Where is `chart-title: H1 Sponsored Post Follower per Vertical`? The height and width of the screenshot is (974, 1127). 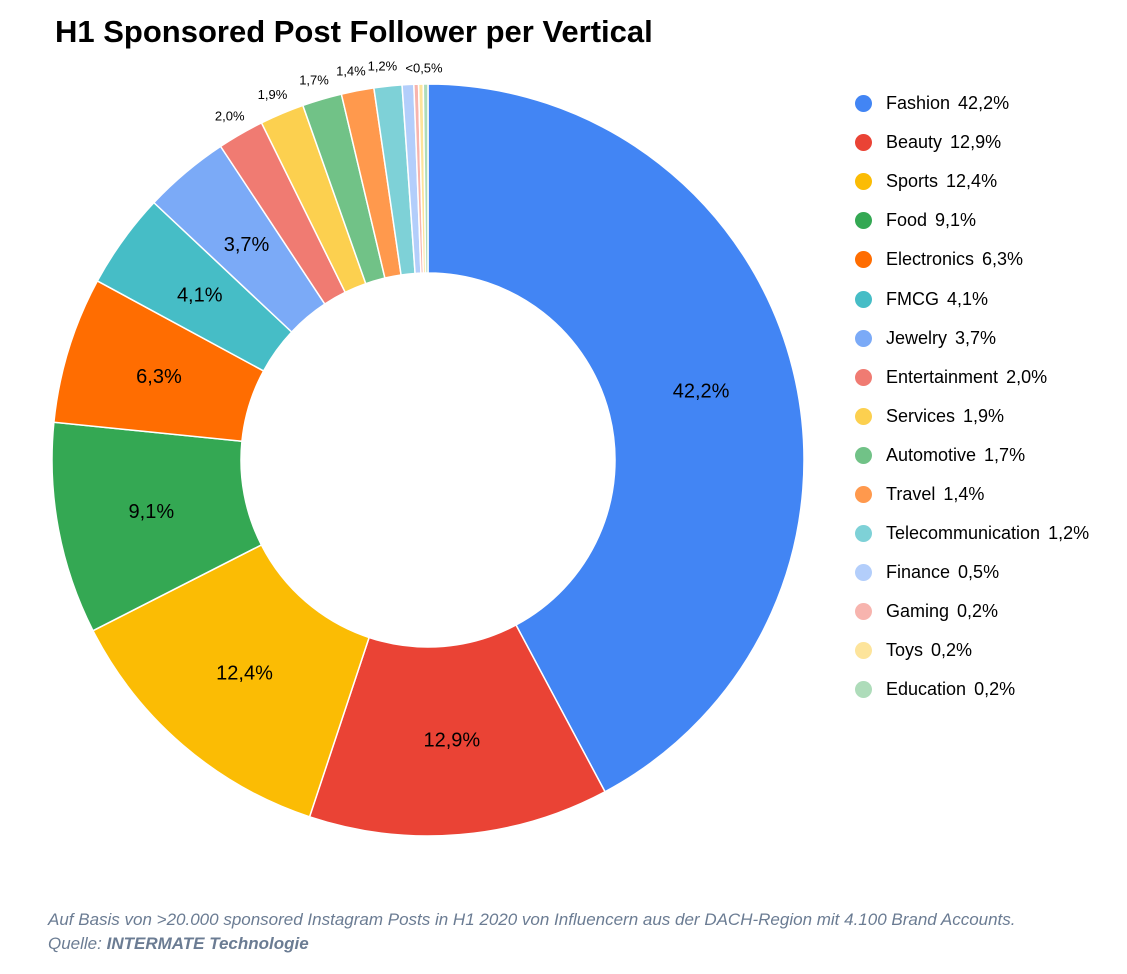 chart-title: H1 Sponsored Post Follower per Vertical is located at coordinates (354, 31).